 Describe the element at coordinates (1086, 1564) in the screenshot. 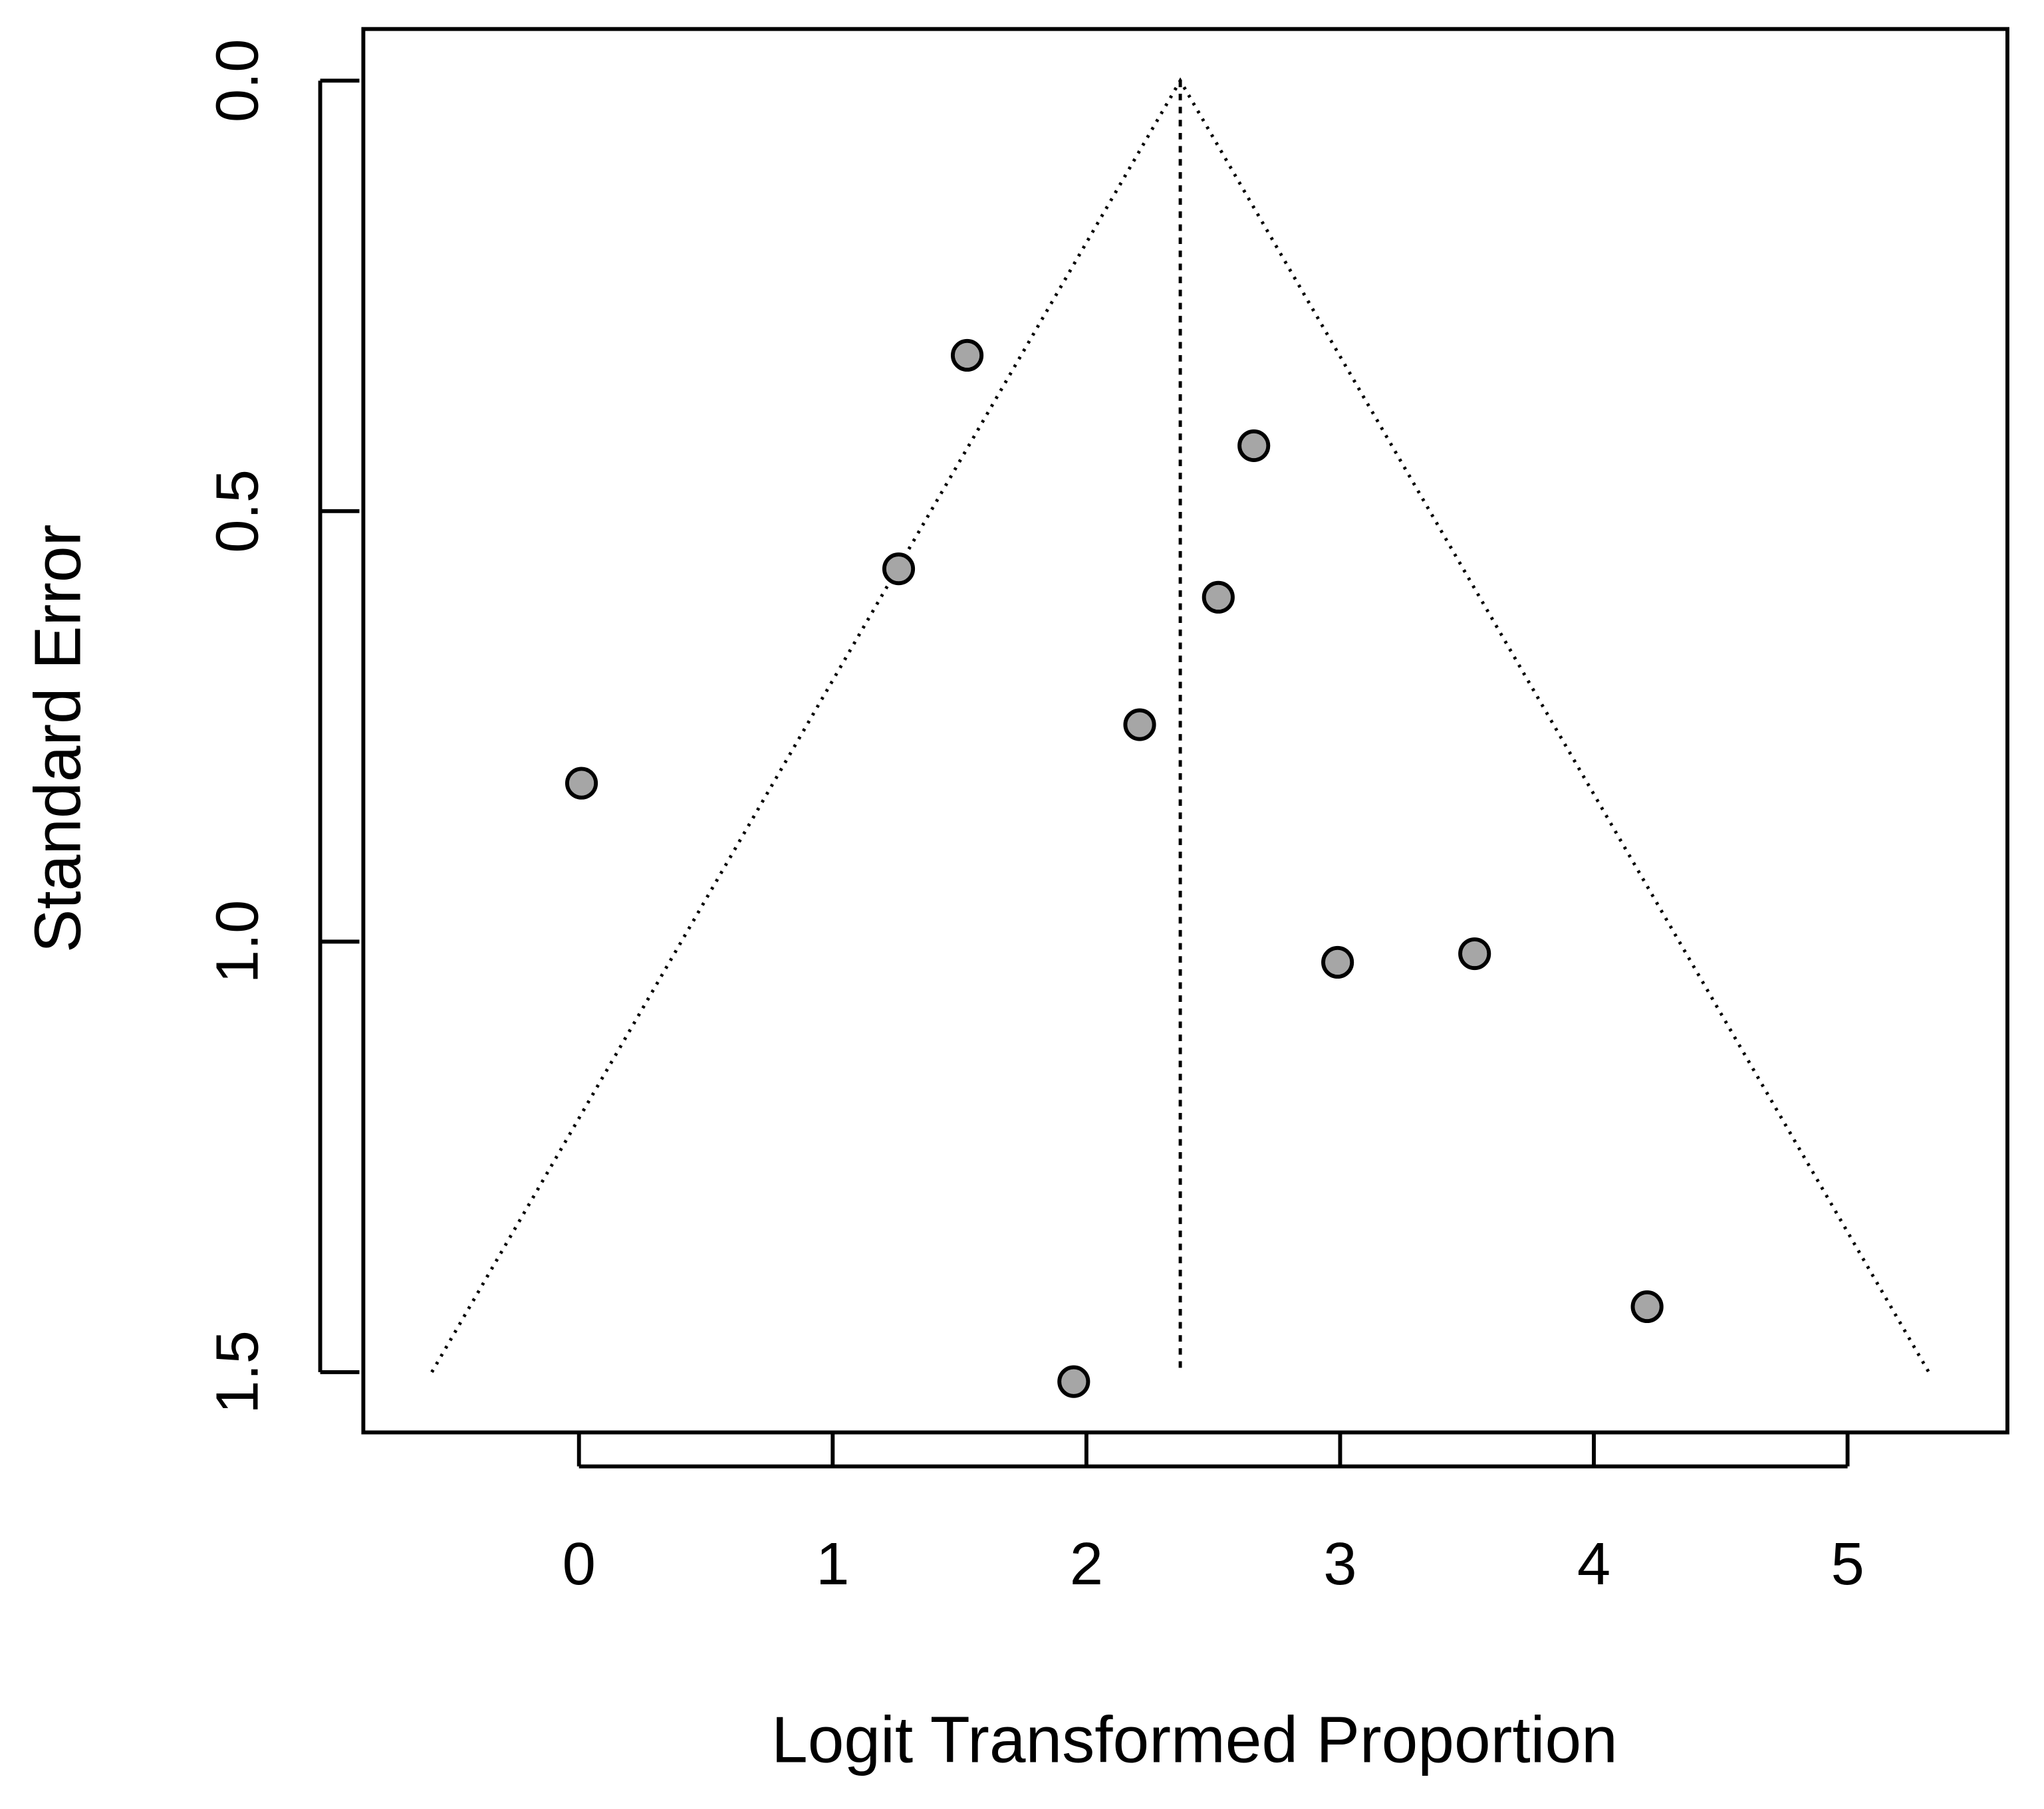

I see `x-tick-label: 2` at that location.